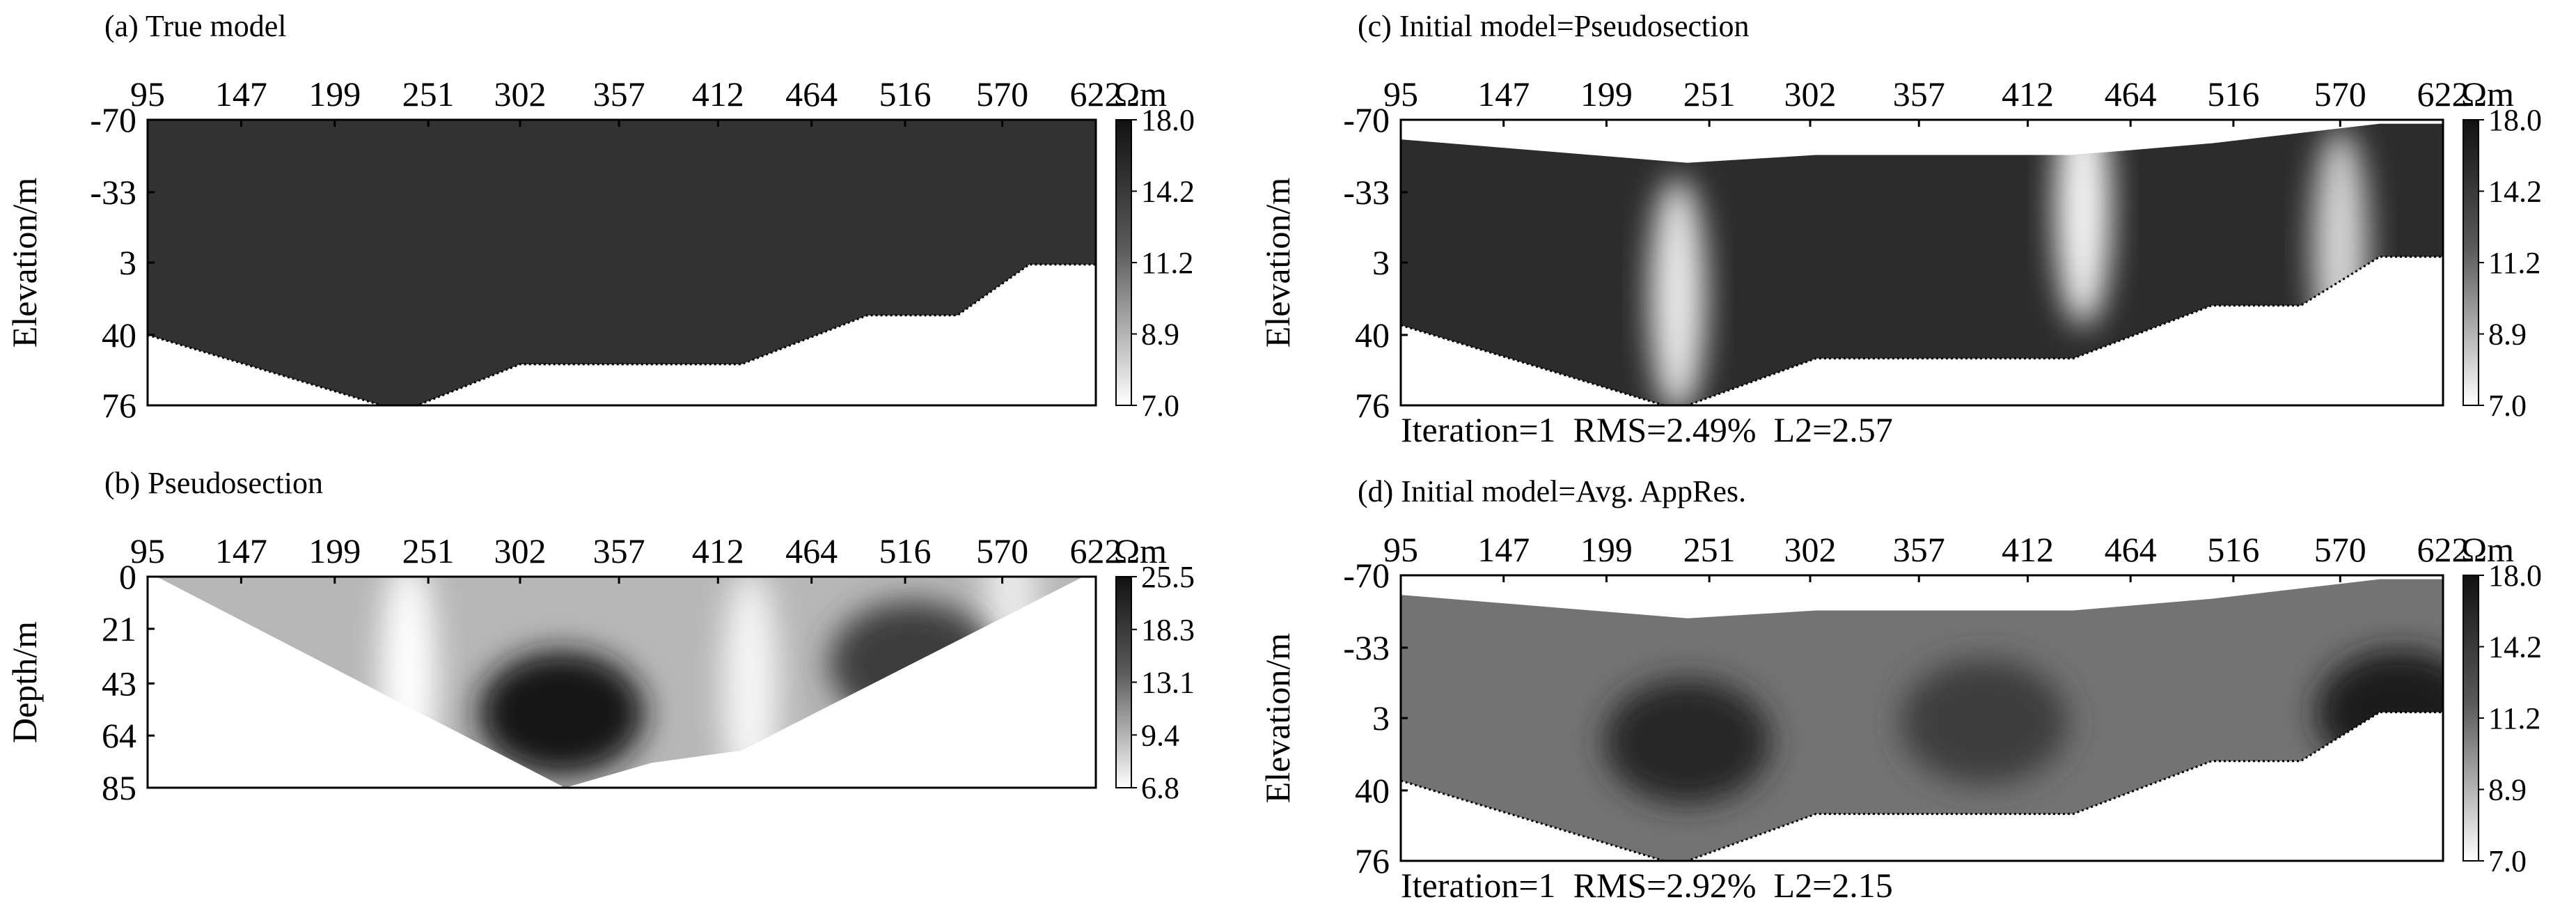  I want to click on panel-c-stats: Iteration=1 RMS=2.49% L2=2.57, so click(1647, 430).